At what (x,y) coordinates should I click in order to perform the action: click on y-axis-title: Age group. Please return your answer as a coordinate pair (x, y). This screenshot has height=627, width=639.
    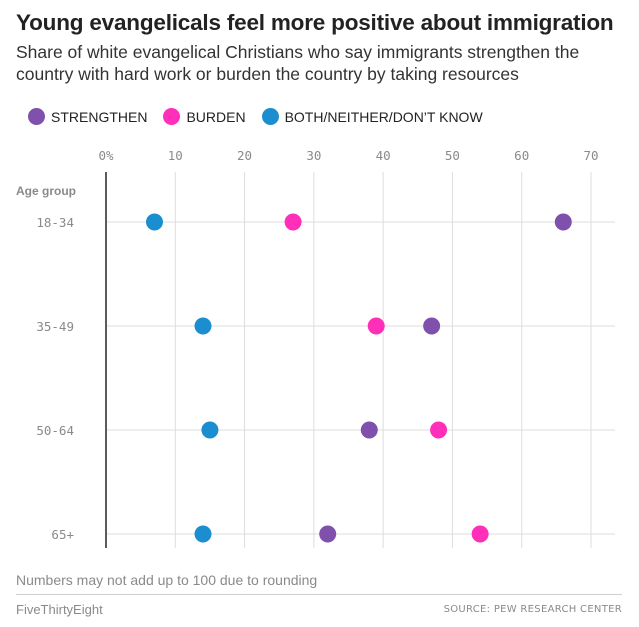
    Looking at the image, I should click on (46, 191).